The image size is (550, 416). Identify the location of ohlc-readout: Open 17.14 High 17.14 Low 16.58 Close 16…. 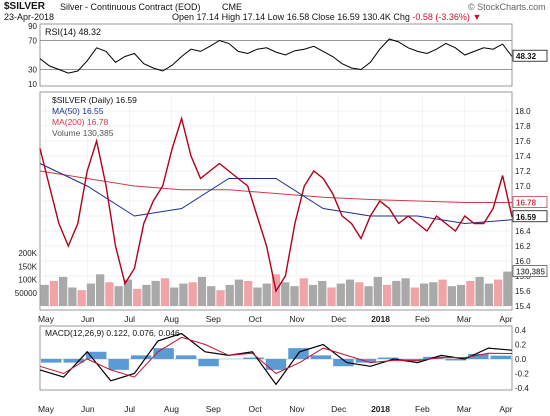
(326, 17).